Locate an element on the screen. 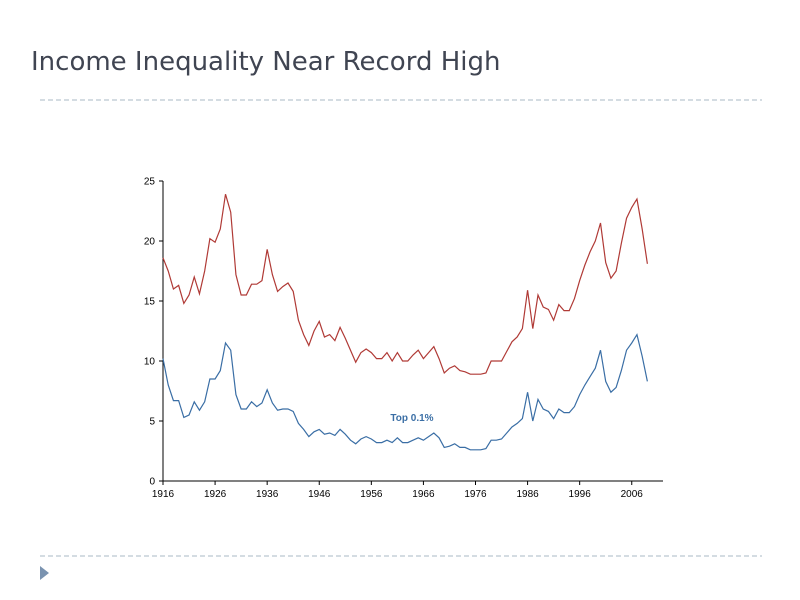 This screenshot has height=600, width=800. x-tick-label: 1976 is located at coordinates (475, 494).